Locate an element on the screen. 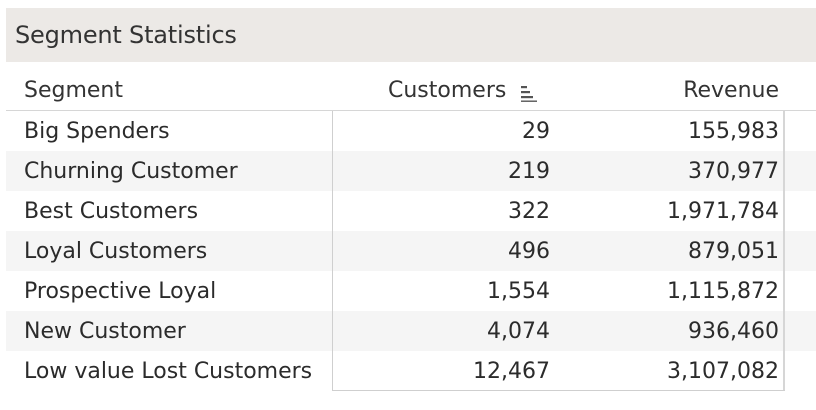  cell-customers: 322 is located at coordinates (529, 211).